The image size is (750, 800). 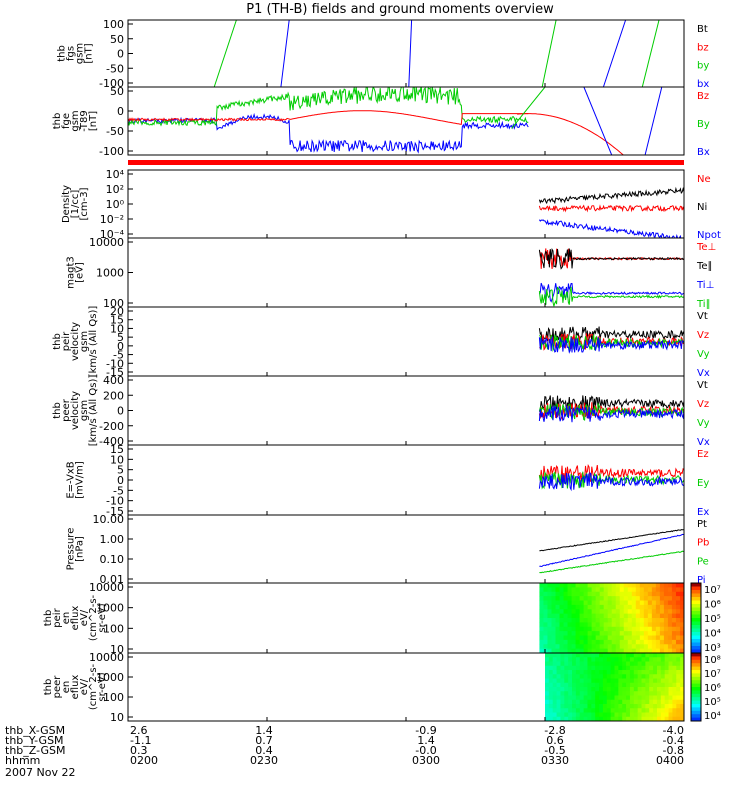 What do you see at coordinates (75, 341) in the screenshot?
I see `ylabel-line: velocity` at bounding box center [75, 341].